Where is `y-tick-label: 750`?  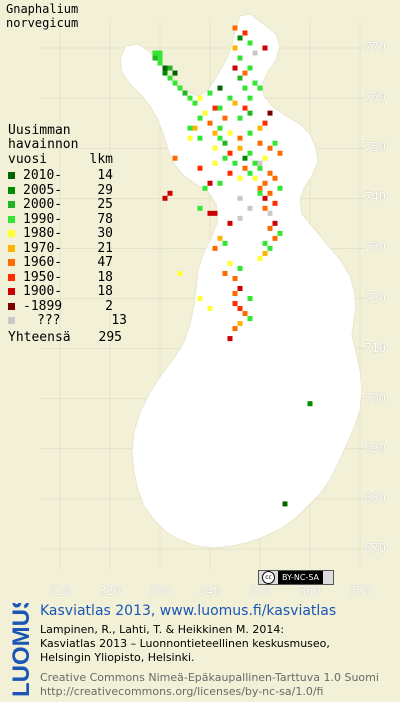 y-tick-label: 750 is located at coordinates (375, 147).